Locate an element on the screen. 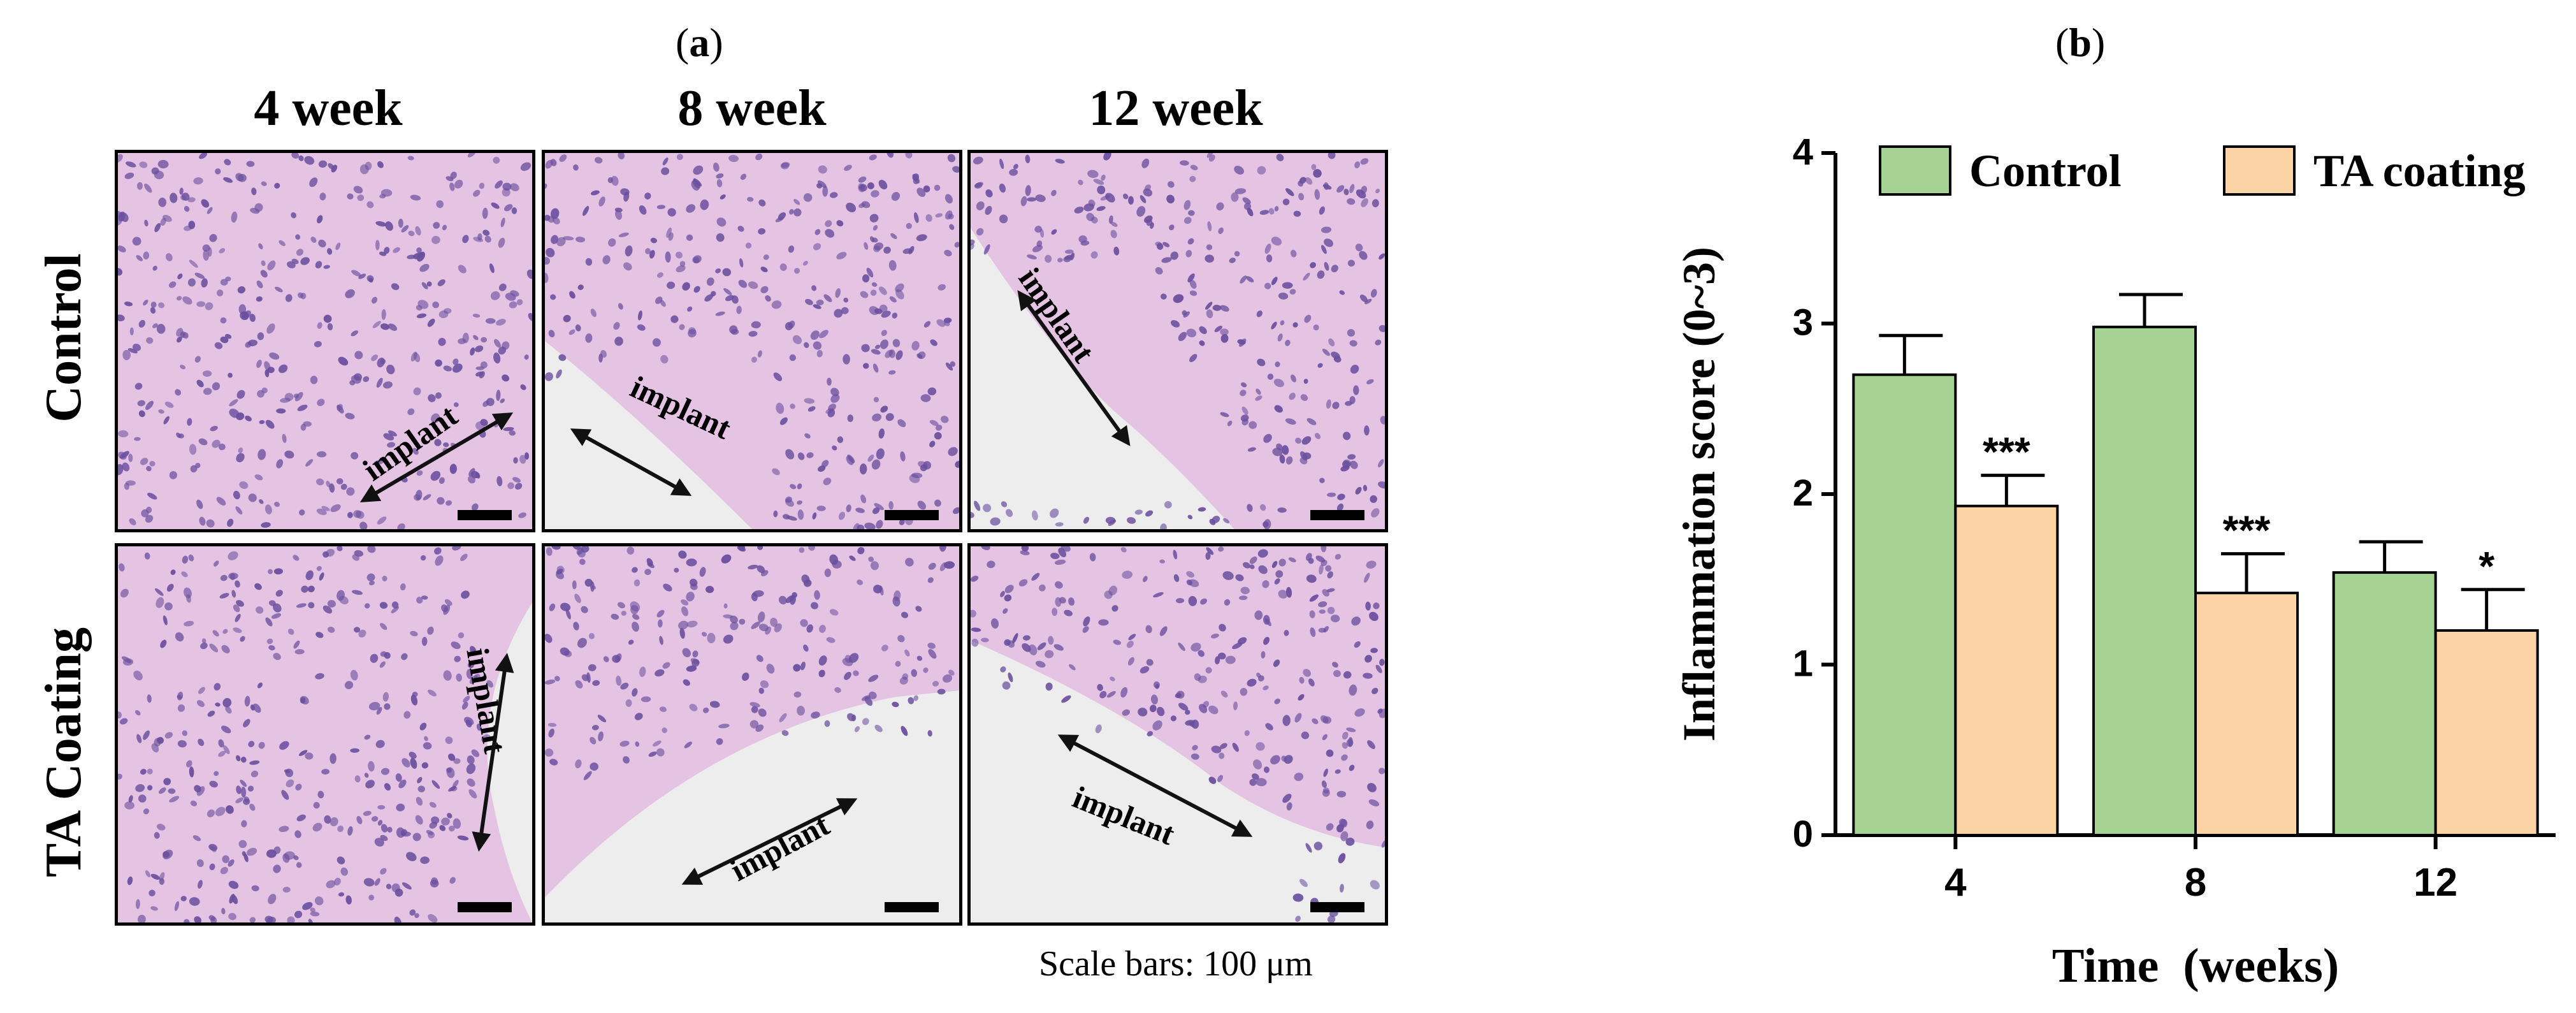 Image resolution: width=2576 pixels, height=1013 pixels. panel-a-letter: (a) is located at coordinates (699, 43).